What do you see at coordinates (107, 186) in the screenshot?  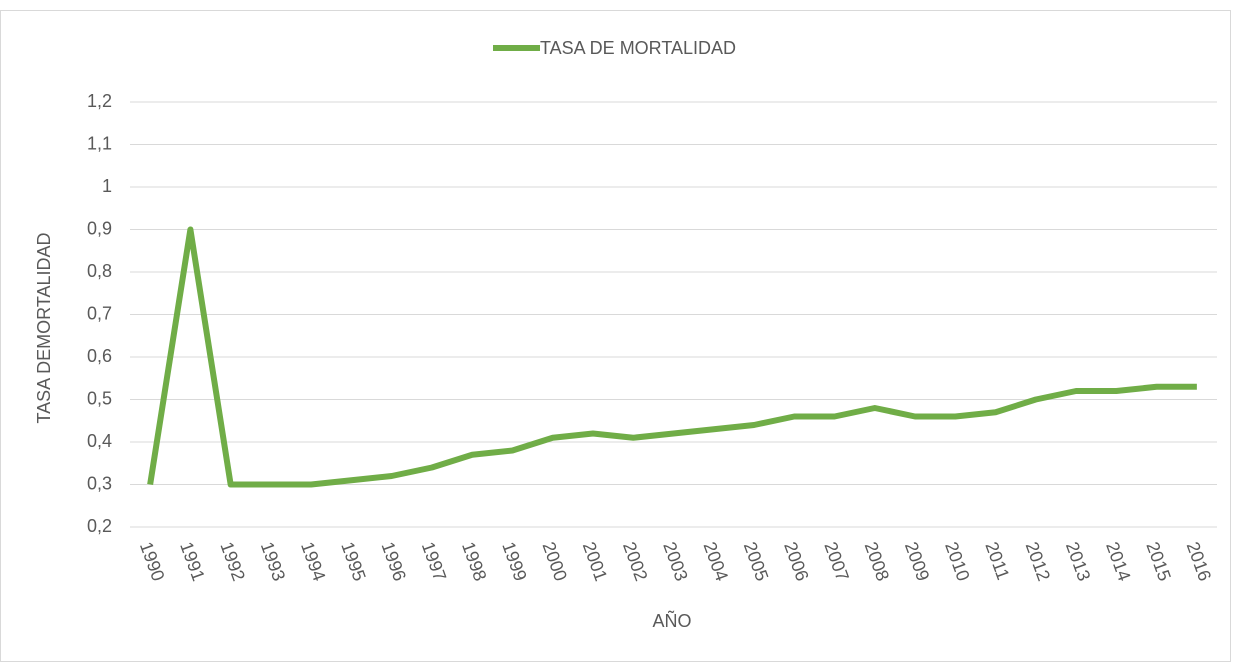 I see `y-tick-label: 1` at bounding box center [107, 186].